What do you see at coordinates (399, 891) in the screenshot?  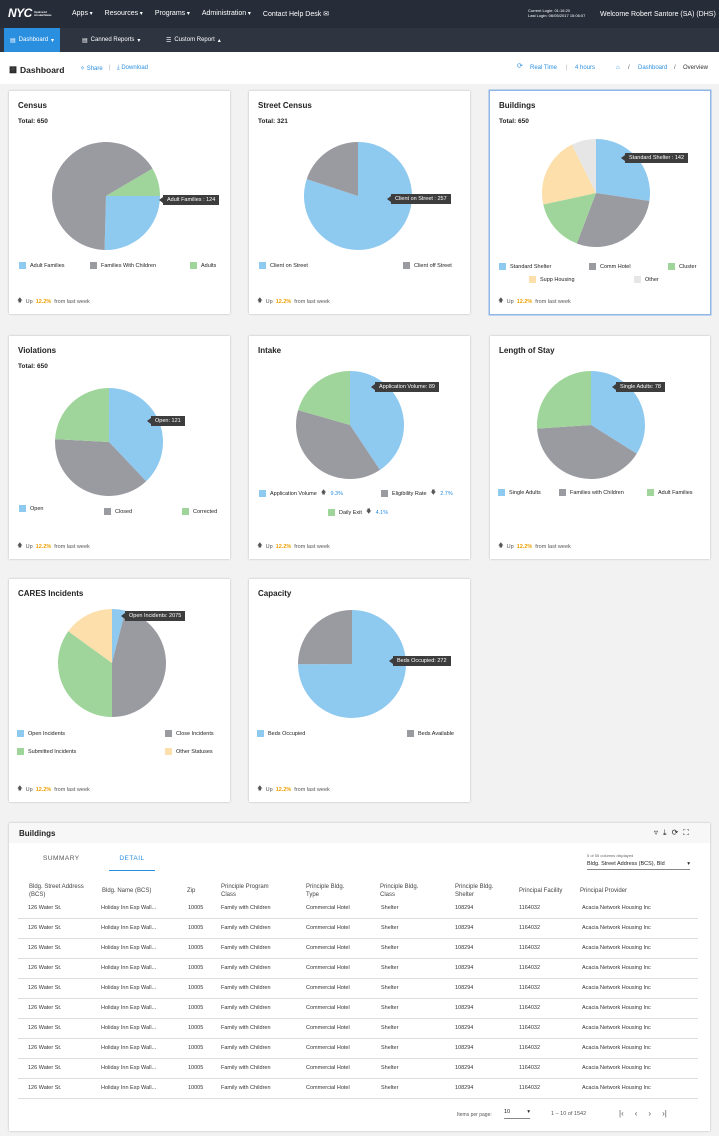 I see `column-header: Principle Bldg. Class` at bounding box center [399, 891].